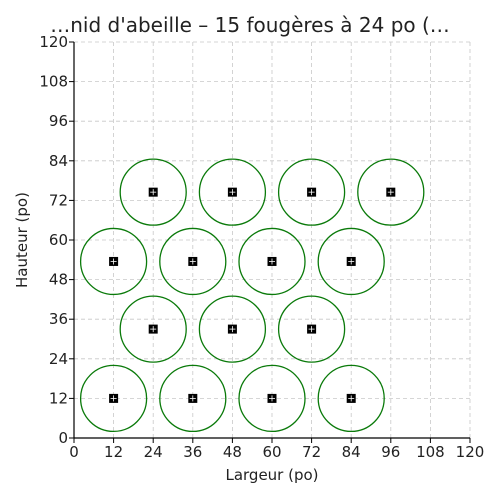 The image size is (500, 500). What do you see at coordinates (351, 452) in the screenshot?
I see `x-tick-label: 84` at bounding box center [351, 452].